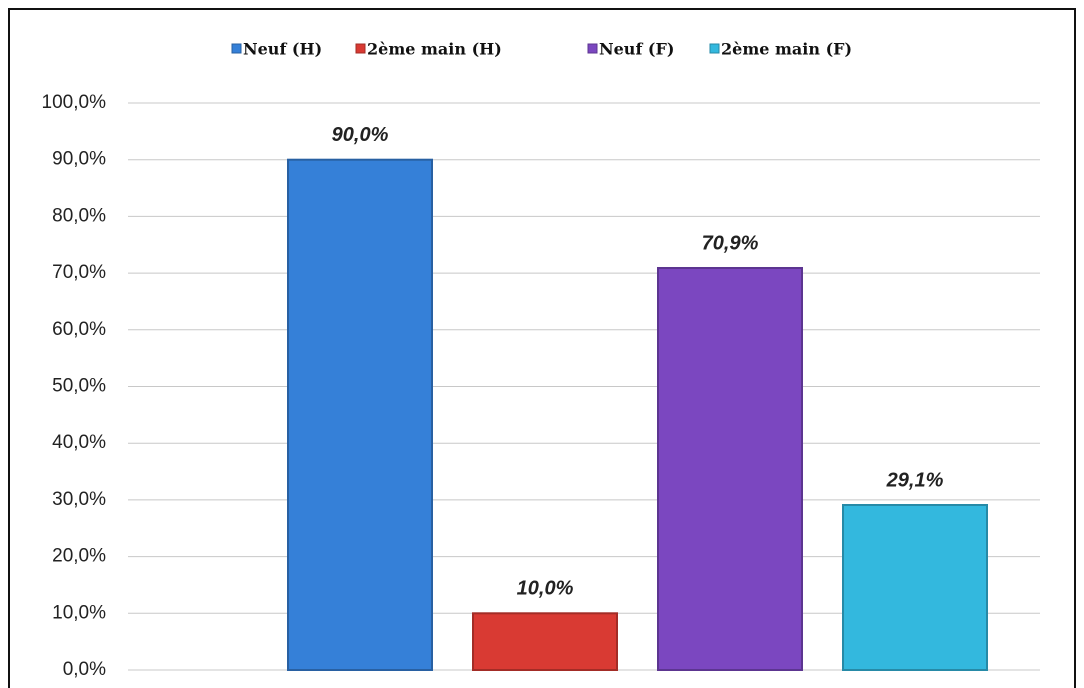  I want to click on y-tick-label: 80,0%, so click(79, 215).